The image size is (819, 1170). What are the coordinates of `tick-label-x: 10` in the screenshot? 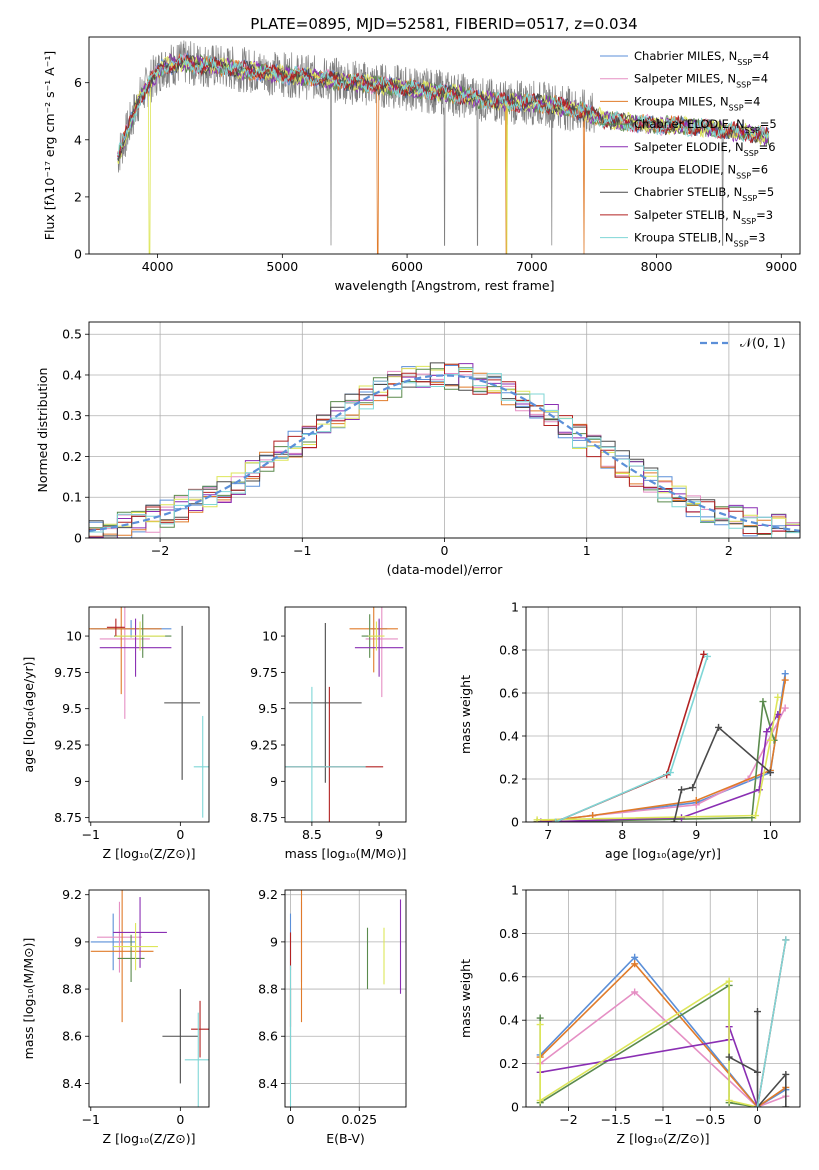 It's located at (770, 834).